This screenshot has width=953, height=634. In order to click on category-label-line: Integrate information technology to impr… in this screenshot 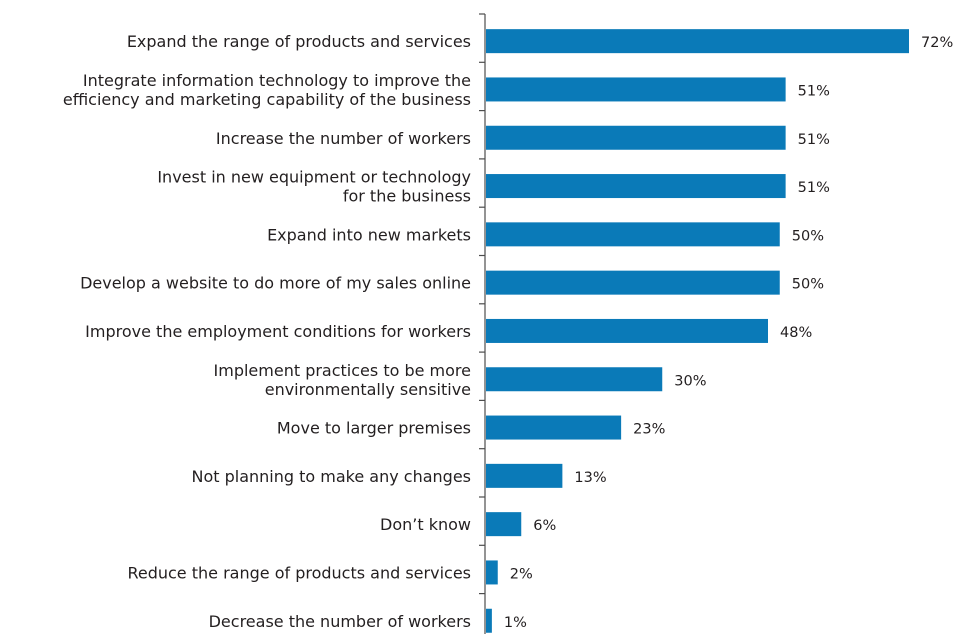, I will do `click(277, 80)`.